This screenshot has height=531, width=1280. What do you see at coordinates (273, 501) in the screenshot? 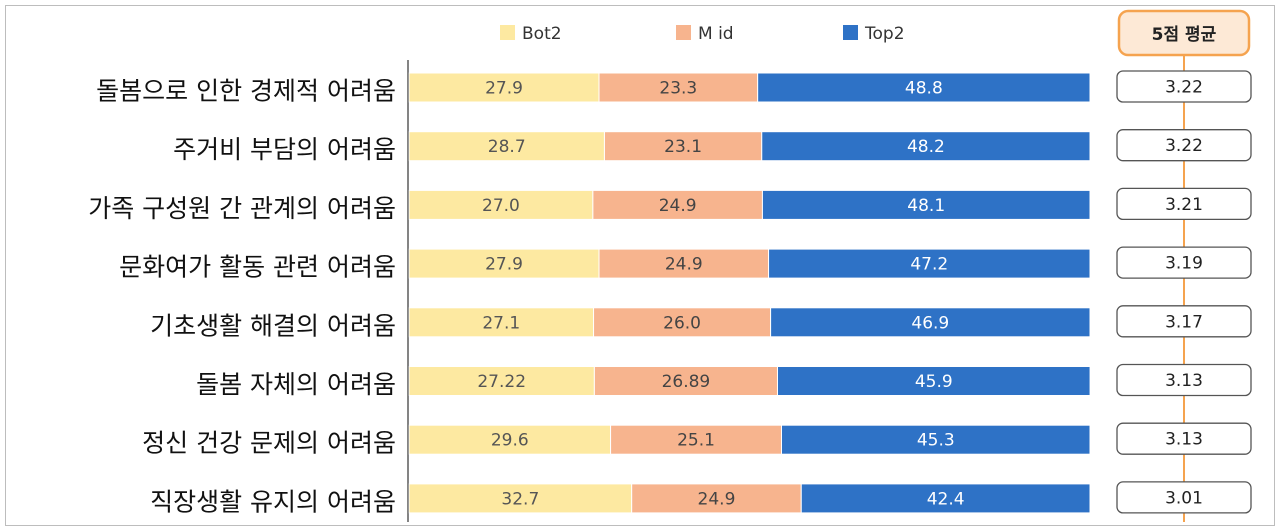
I see `category-label-8: 직장생활 유지의 어려움` at bounding box center [273, 501].